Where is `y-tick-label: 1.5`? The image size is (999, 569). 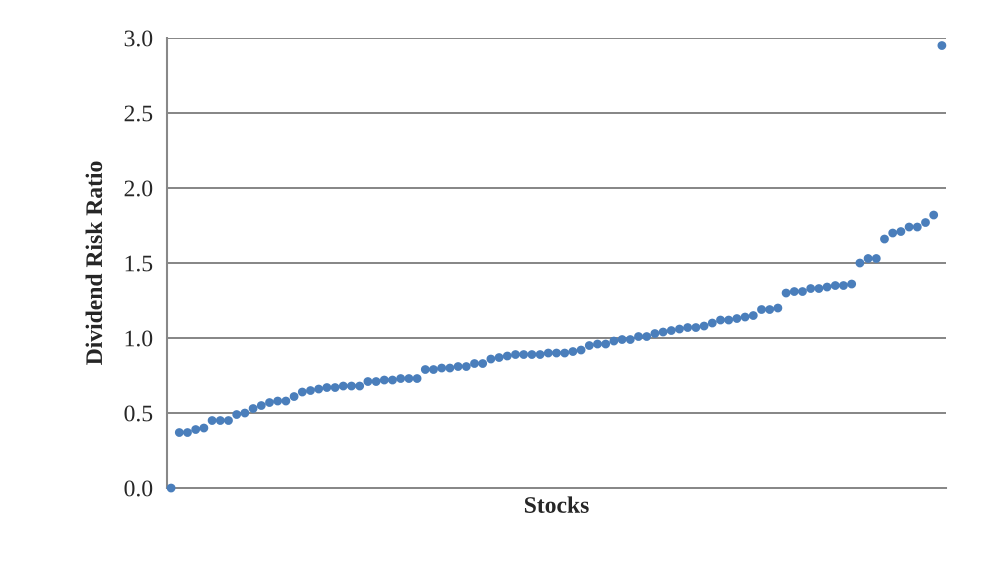
y-tick-label: 1.5 is located at coordinates (139, 264).